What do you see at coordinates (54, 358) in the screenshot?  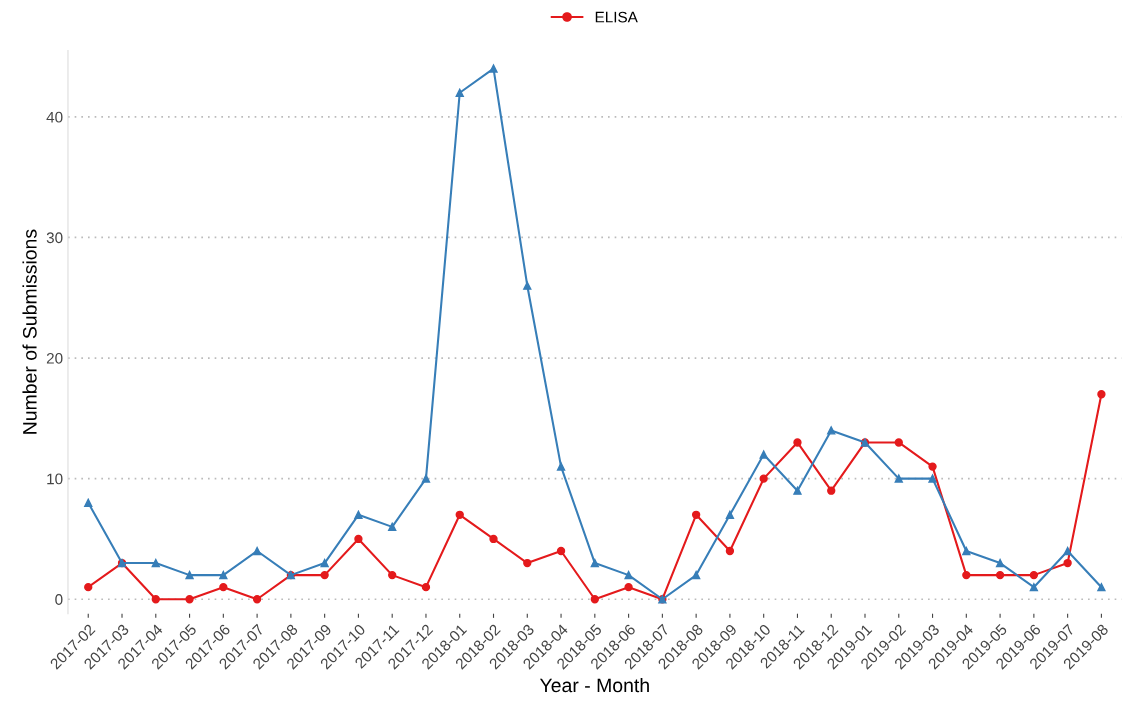 I see `y-tick-label: 20` at bounding box center [54, 358].